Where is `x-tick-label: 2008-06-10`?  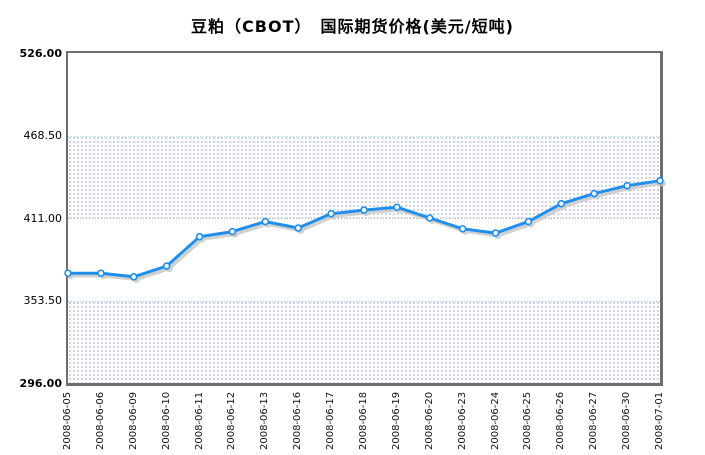
x-tick-label: 2008-06-10 is located at coordinates (166, 420).